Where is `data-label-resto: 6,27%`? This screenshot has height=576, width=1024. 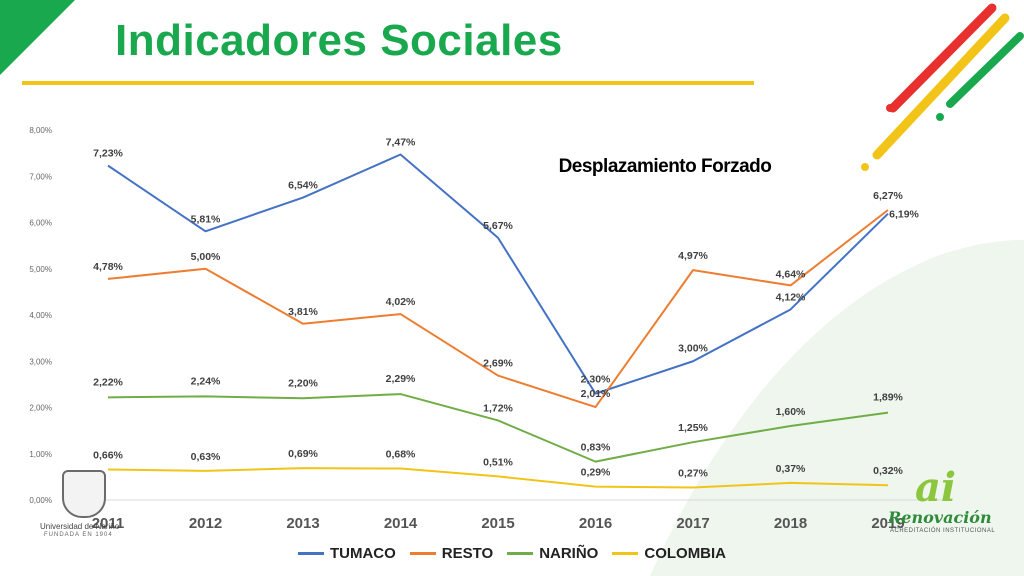 data-label-resto: 6,27% is located at coordinates (888, 196).